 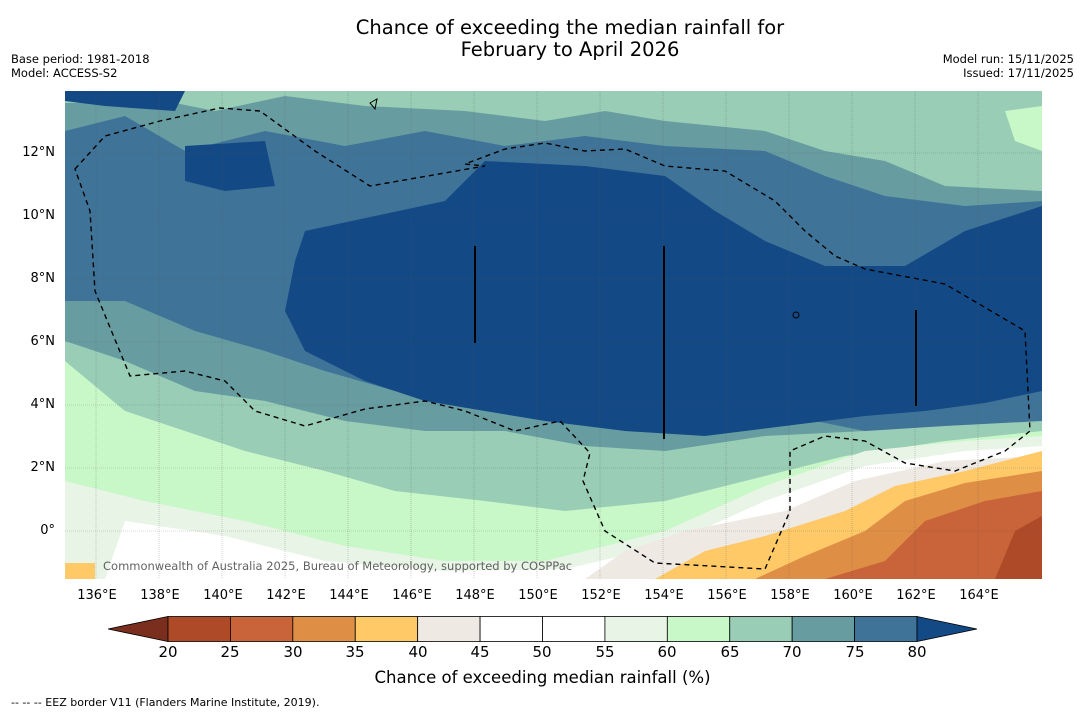 I want to click on colorbar-tick: 75, so click(x=855, y=652).